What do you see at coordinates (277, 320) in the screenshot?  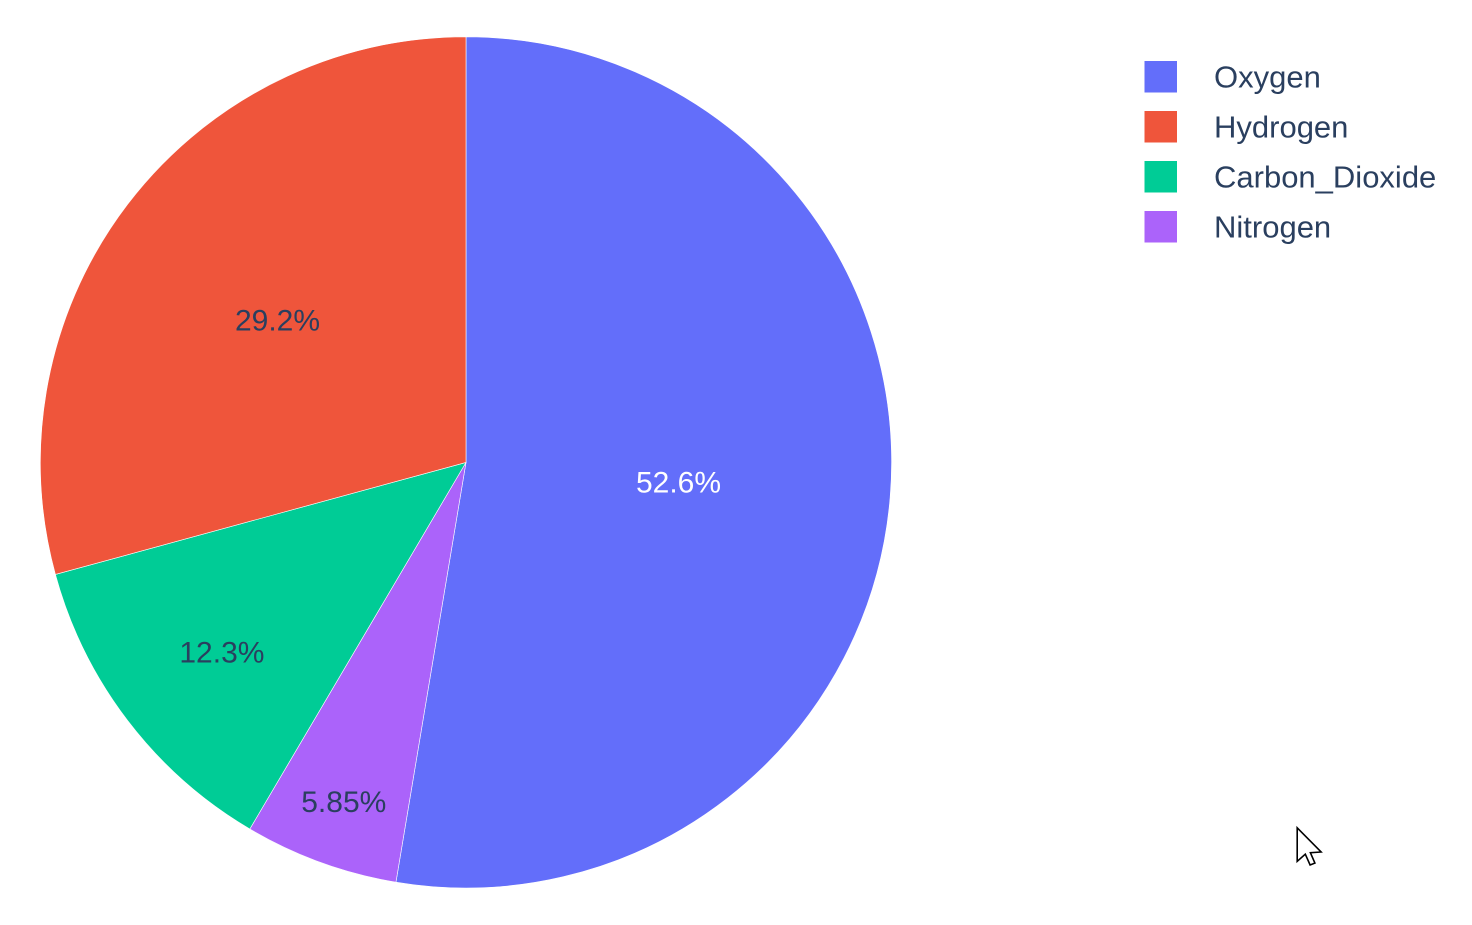 I see `svg-text: 29.2%` at bounding box center [277, 320].